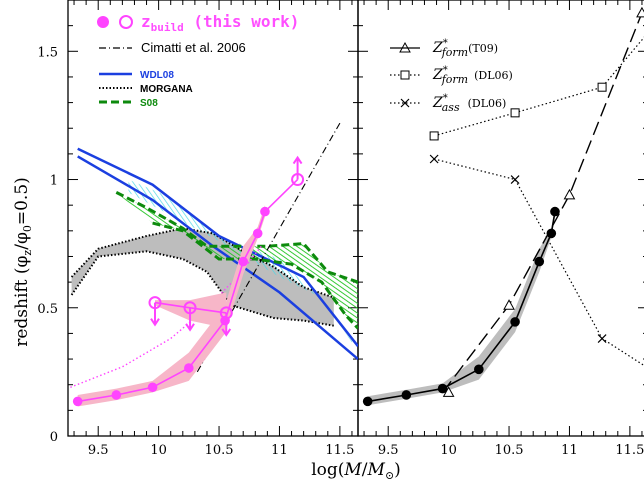 Image resolution: width=644 pixels, height=486 pixels. What do you see at coordinates (193, 47) in the screenshot?
I see `legend-cimatti-label: Cimatti et al. 2006` at bounding box center [193, 47].